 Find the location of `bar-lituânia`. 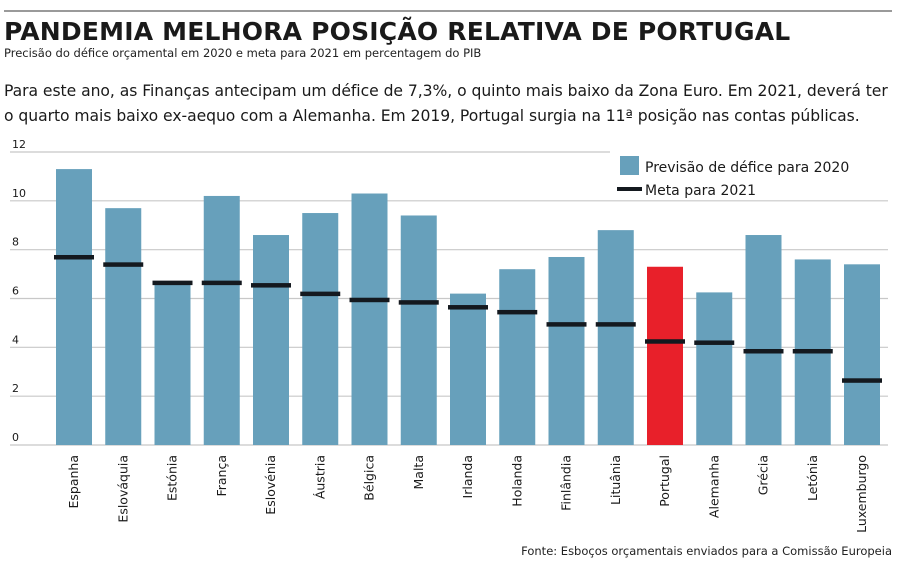

bar-lituânia is located at coordinates (615, 337).